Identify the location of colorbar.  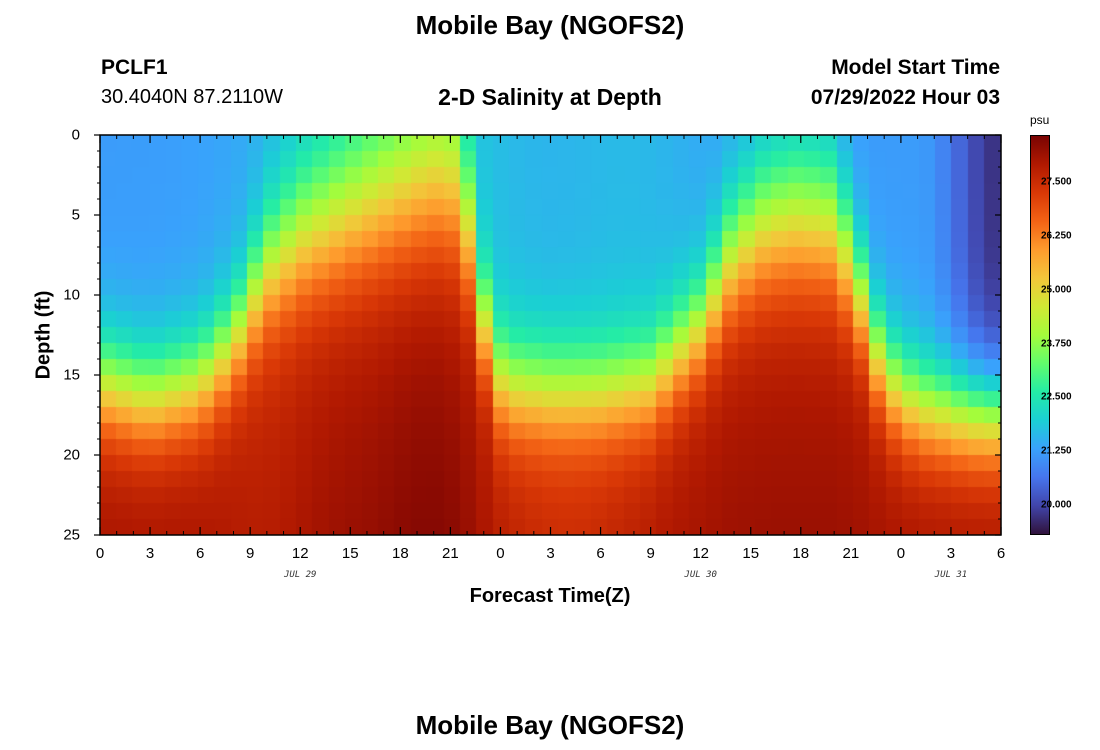
(1040, 335).